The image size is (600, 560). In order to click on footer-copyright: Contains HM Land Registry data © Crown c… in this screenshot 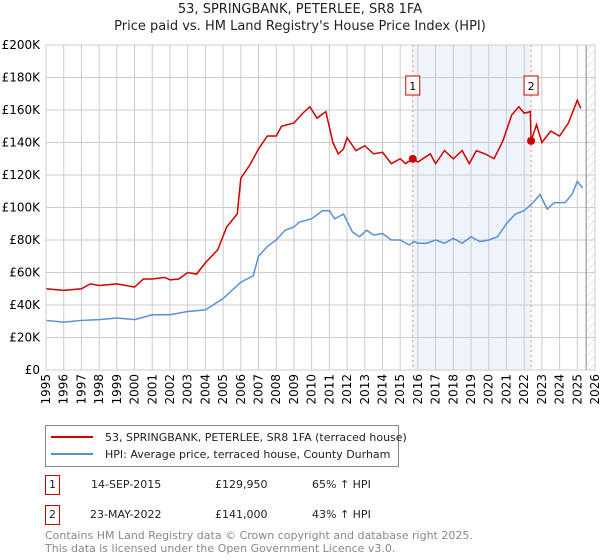, I will do `click(259, 535)`.